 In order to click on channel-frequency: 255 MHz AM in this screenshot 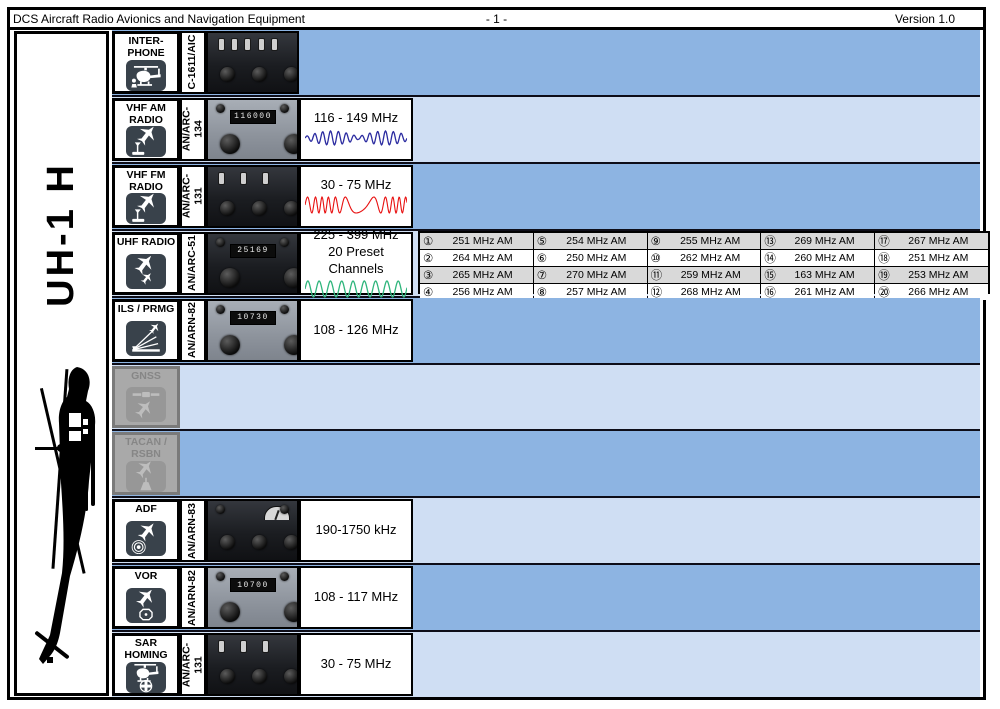, I will do `click(710, 240)`.